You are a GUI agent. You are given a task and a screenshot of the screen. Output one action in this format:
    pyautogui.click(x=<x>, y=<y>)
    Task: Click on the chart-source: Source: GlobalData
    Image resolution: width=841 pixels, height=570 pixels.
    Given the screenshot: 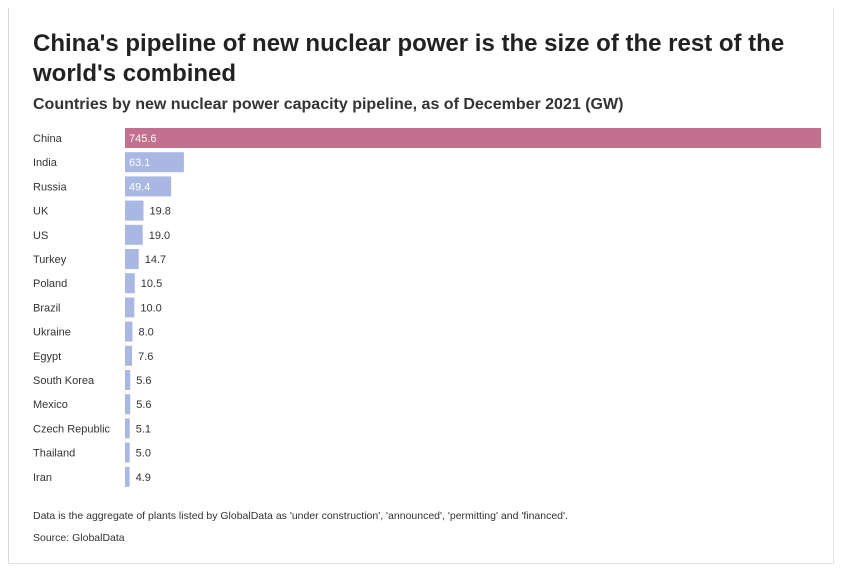 What is the action you would take?
    pyautogui.click(x=79, y=538)
    